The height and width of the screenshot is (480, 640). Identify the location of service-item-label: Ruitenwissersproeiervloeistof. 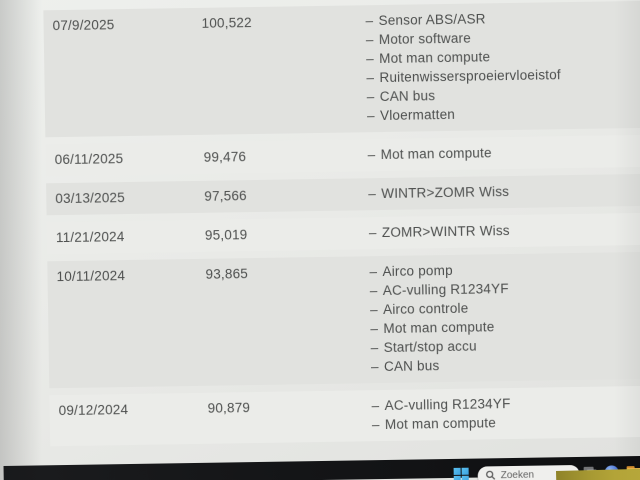
(470, 76).